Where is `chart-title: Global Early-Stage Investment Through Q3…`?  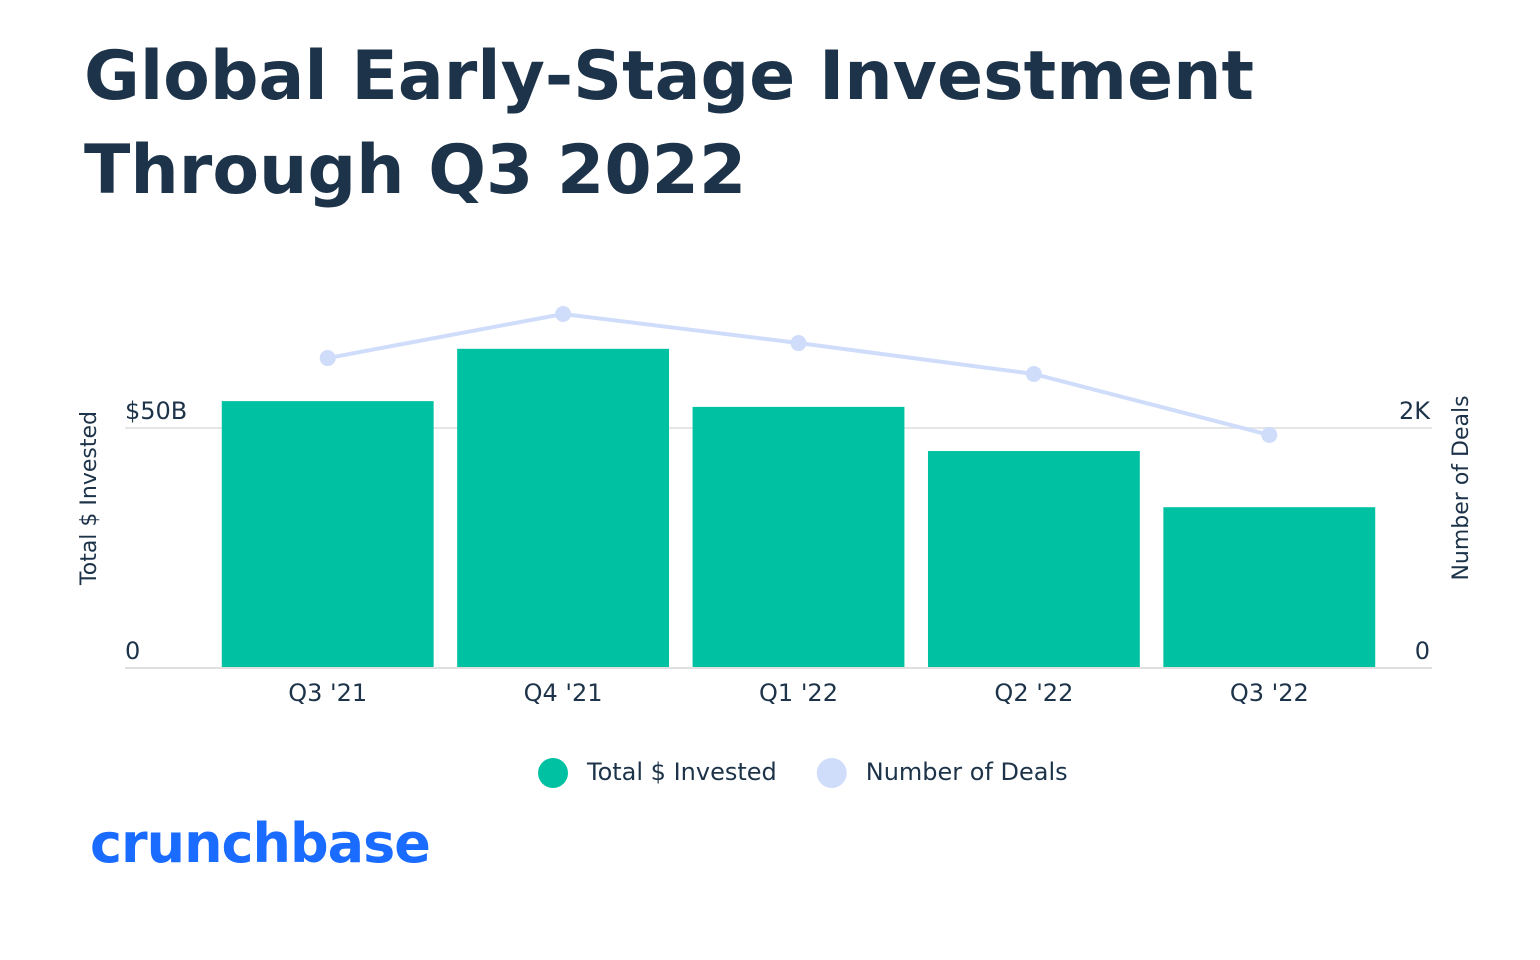 chart-title: Global Early-Stage Investment Through Q3… is located at coordinates (669, 123).